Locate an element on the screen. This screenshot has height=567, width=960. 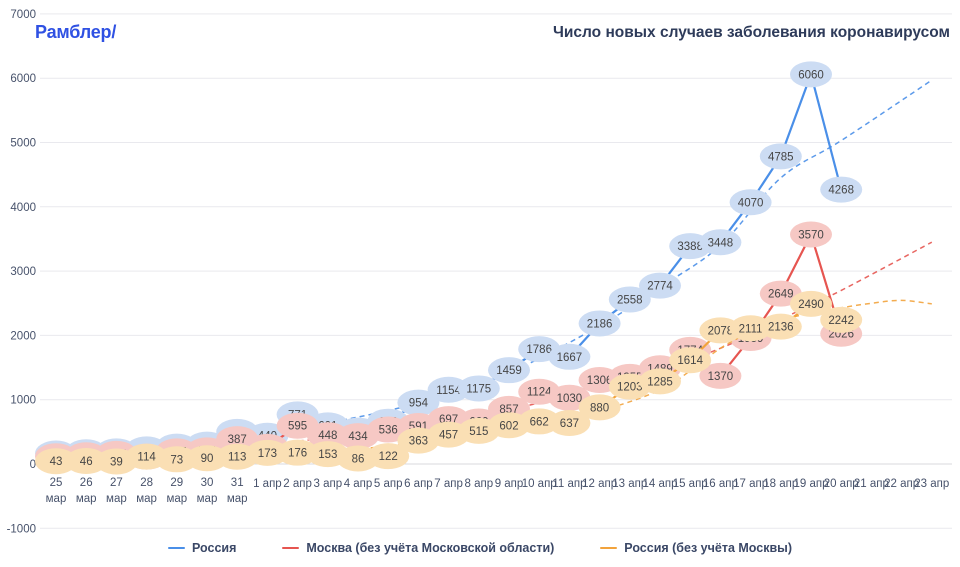
x-axis-label: 3 апр is located at coordinates (327, 484).